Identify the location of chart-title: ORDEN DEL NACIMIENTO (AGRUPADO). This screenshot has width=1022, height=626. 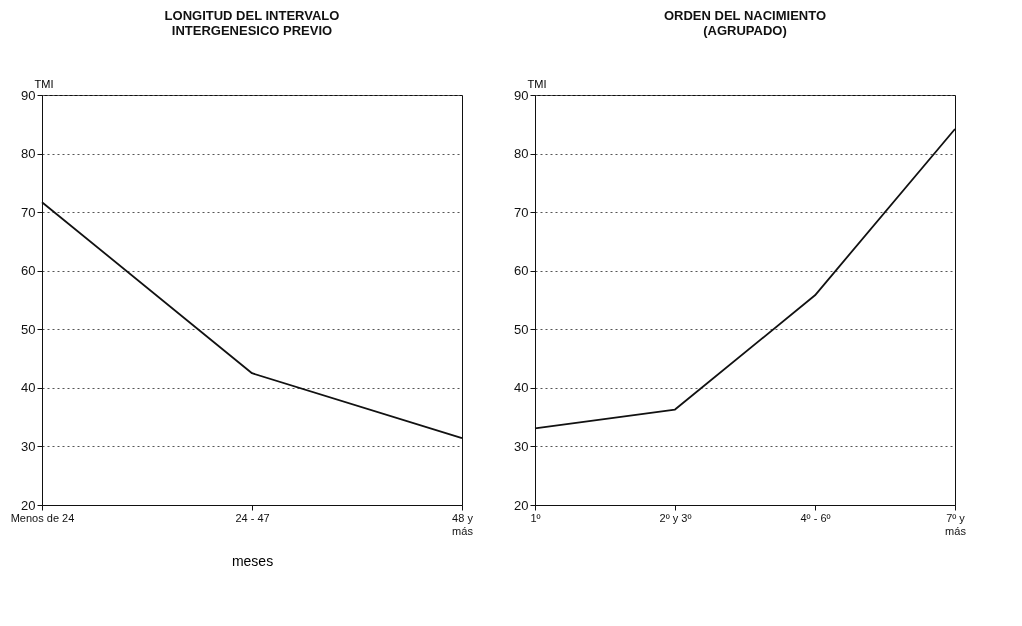
(745, 23).